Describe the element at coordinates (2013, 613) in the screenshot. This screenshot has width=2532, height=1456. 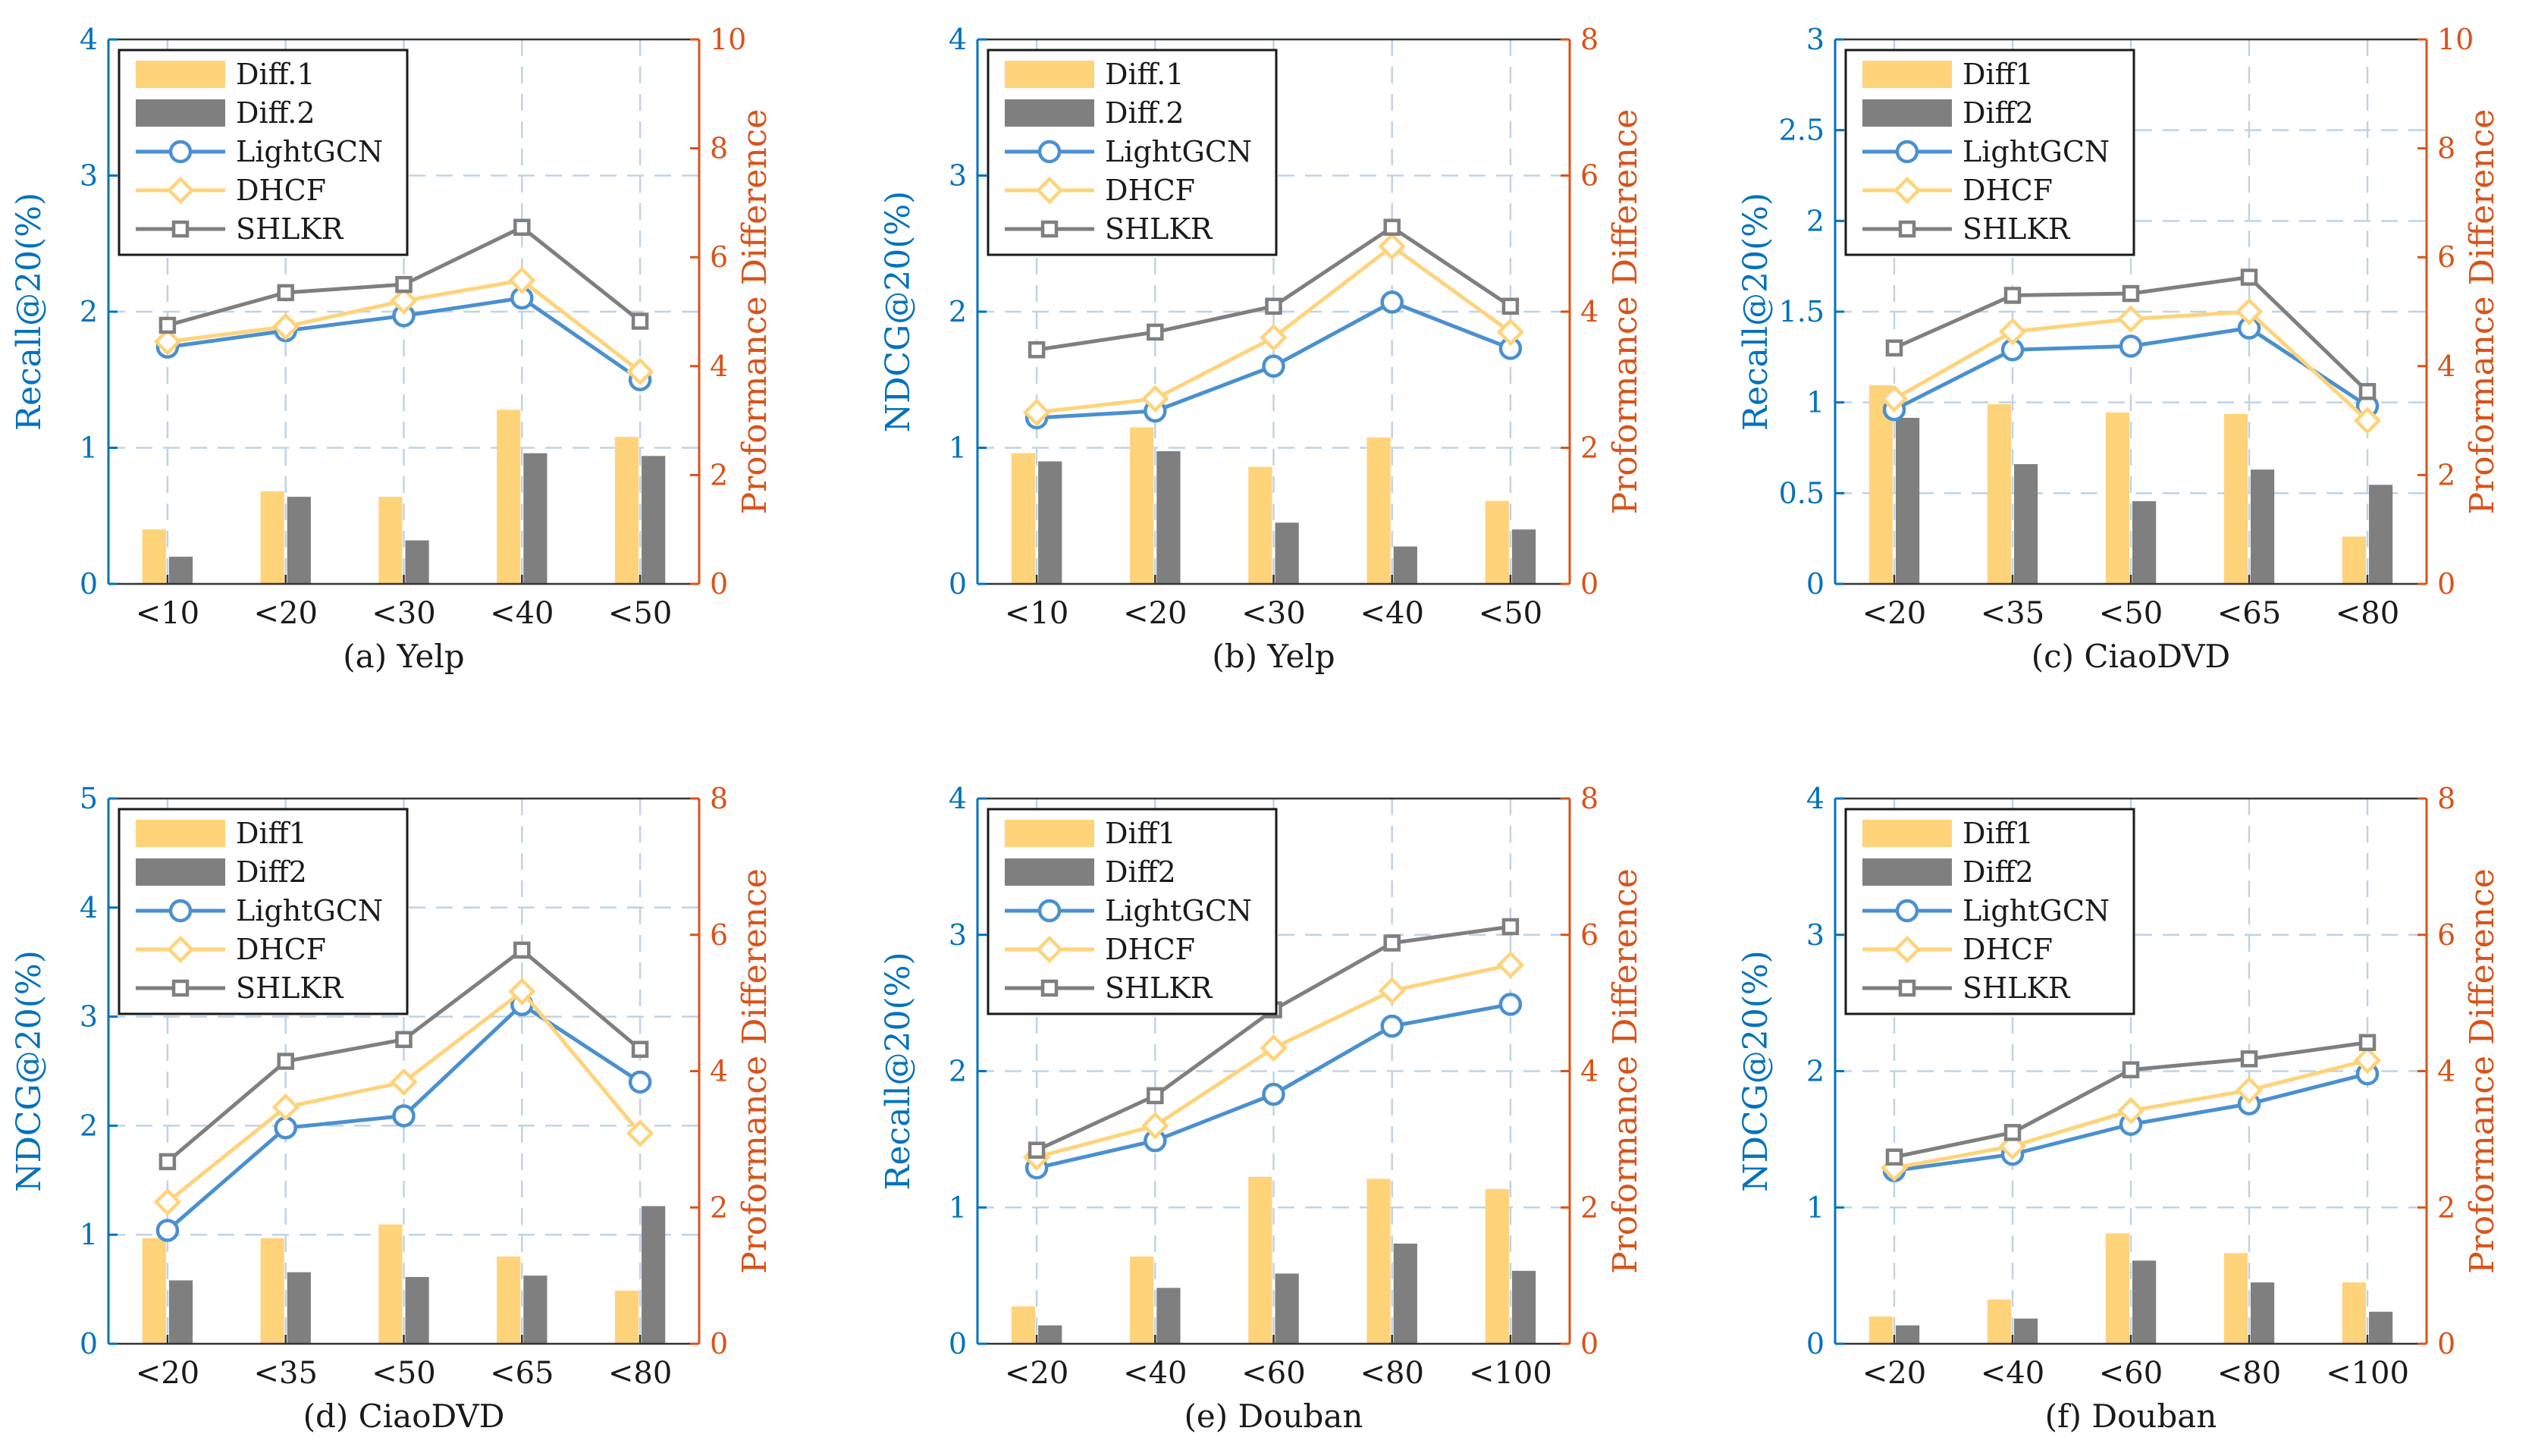
I see `x-tick-label: <35` at that location.